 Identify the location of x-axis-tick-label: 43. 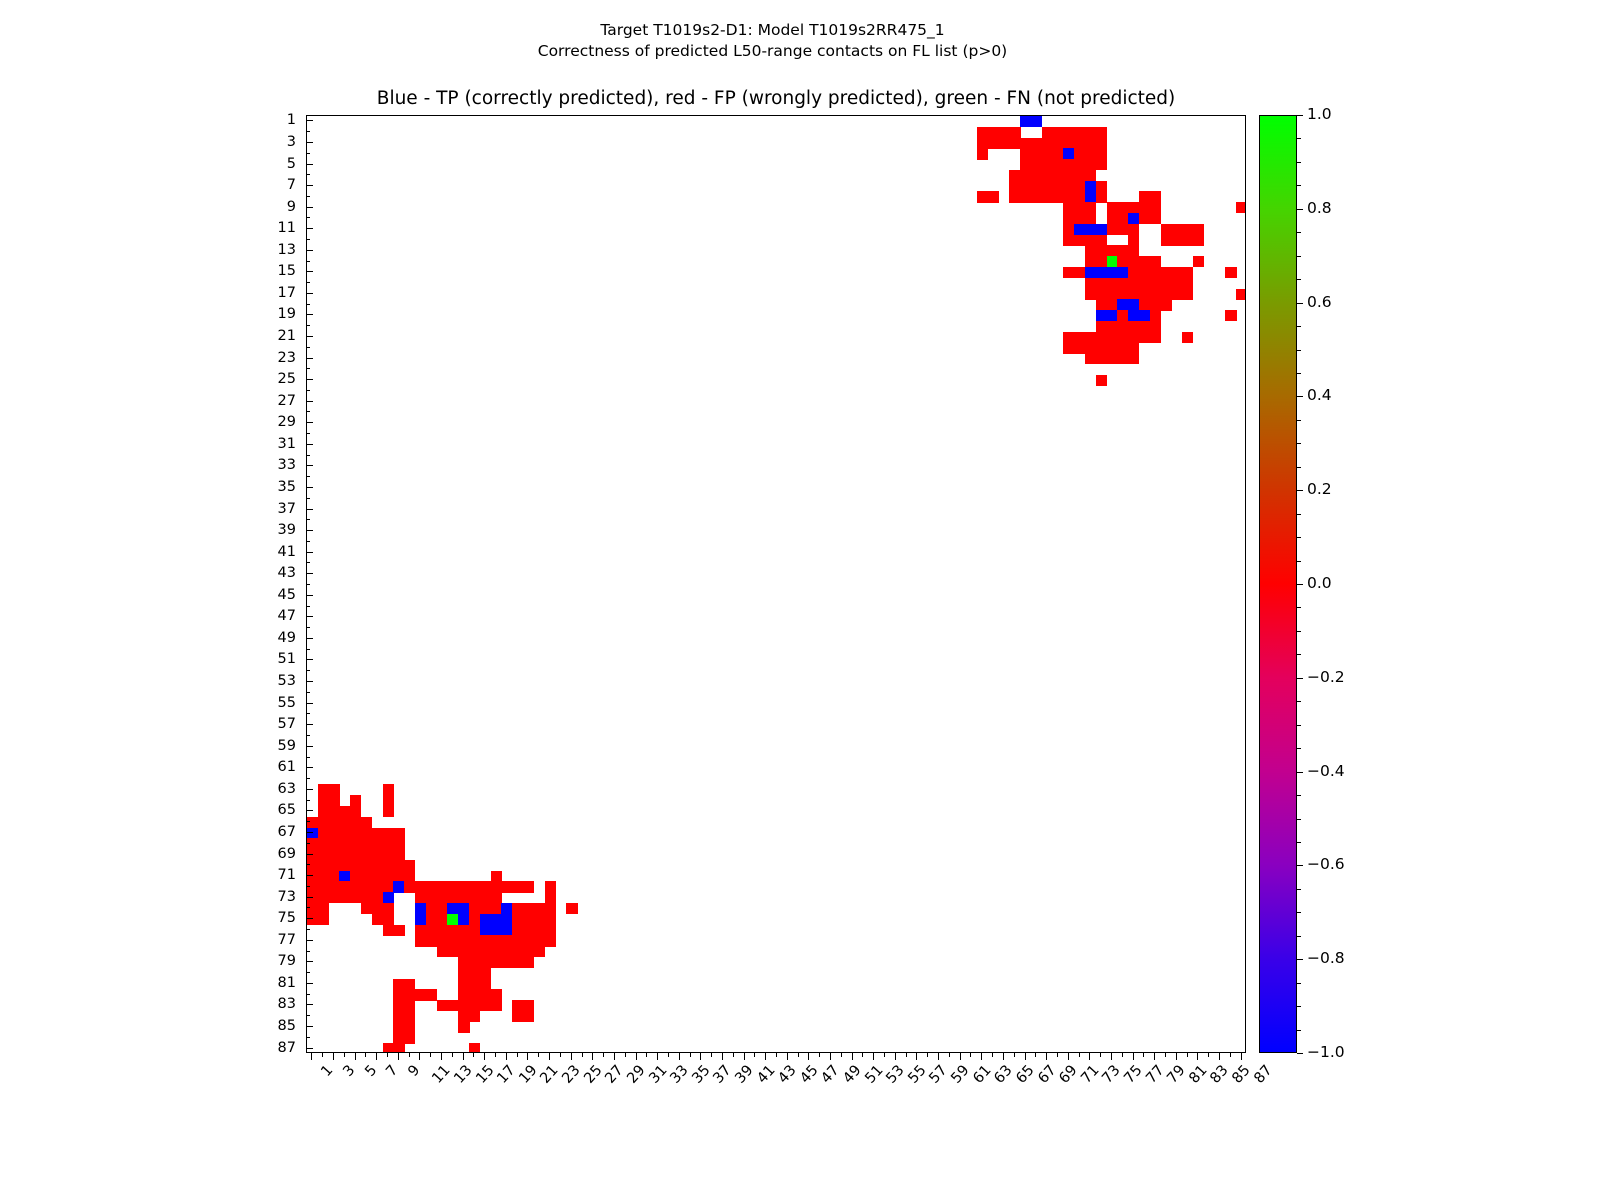
(787, 1074).